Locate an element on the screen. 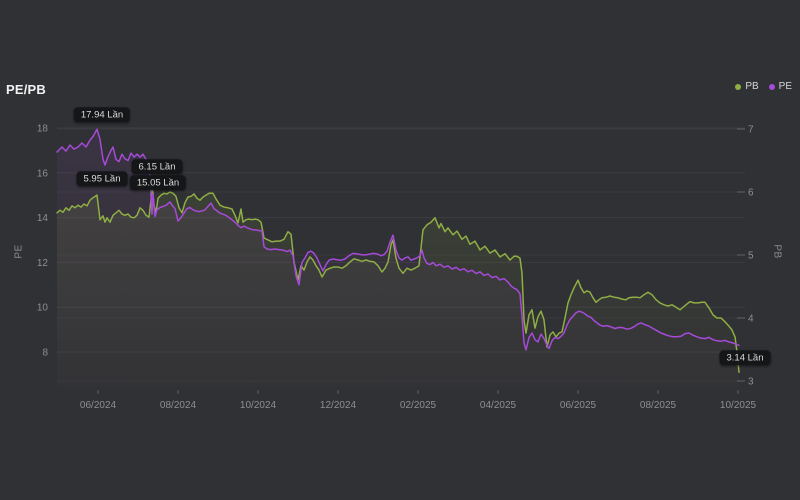 The height and width of the screenshot is (500, 800). left-axis-tick: 16 is located at coordinates (43, 173).